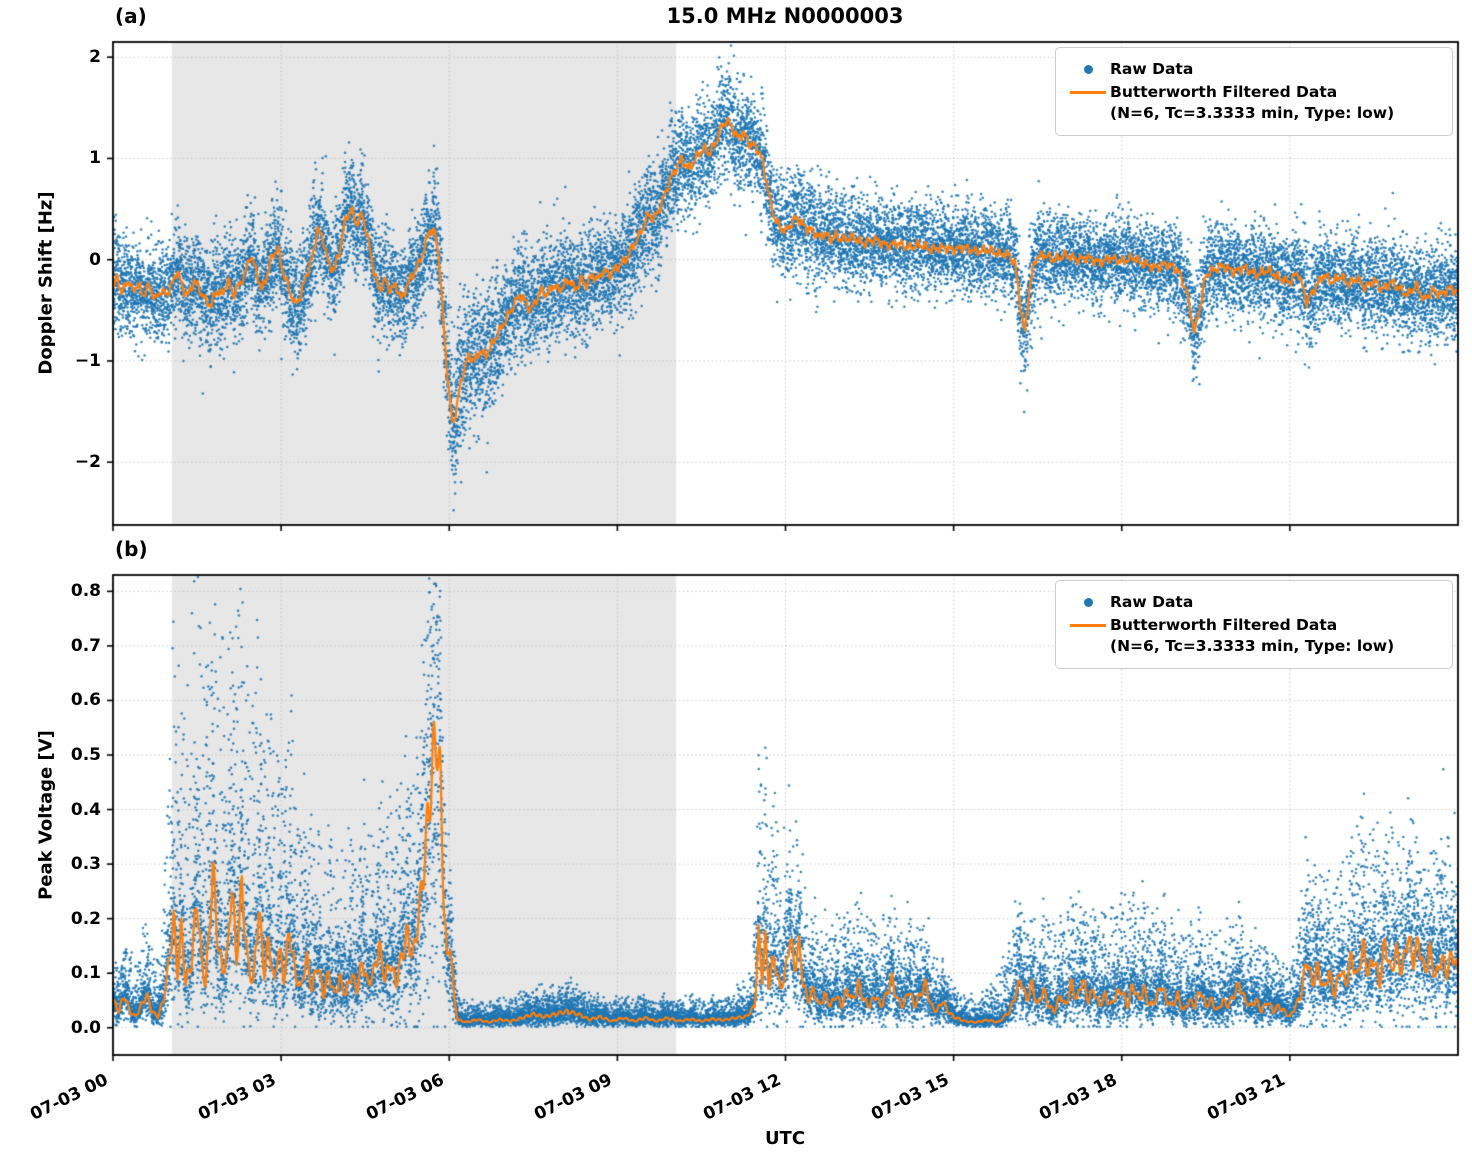 Image resolution: width=1472 pixels, height=1172 pixels. What do you see at coordinates (85, 755) in the screenshot?
I see `y-tick-label: 0.5` at bounding box center [85, 755].